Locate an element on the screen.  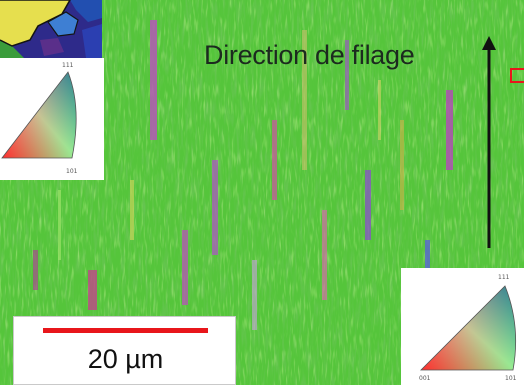
grain-map-inset is located at coordinates (51, 29).